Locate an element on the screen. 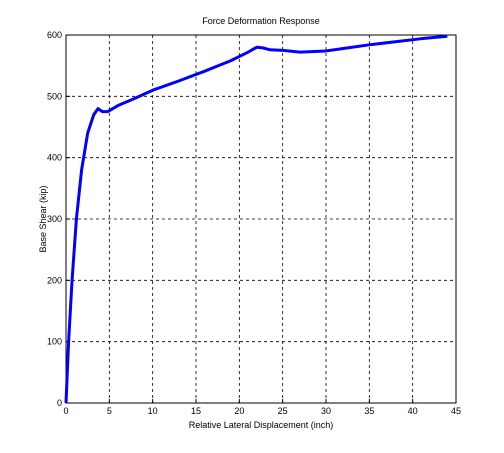  x-tick-label: 10 is located at coordinates (153, 411).